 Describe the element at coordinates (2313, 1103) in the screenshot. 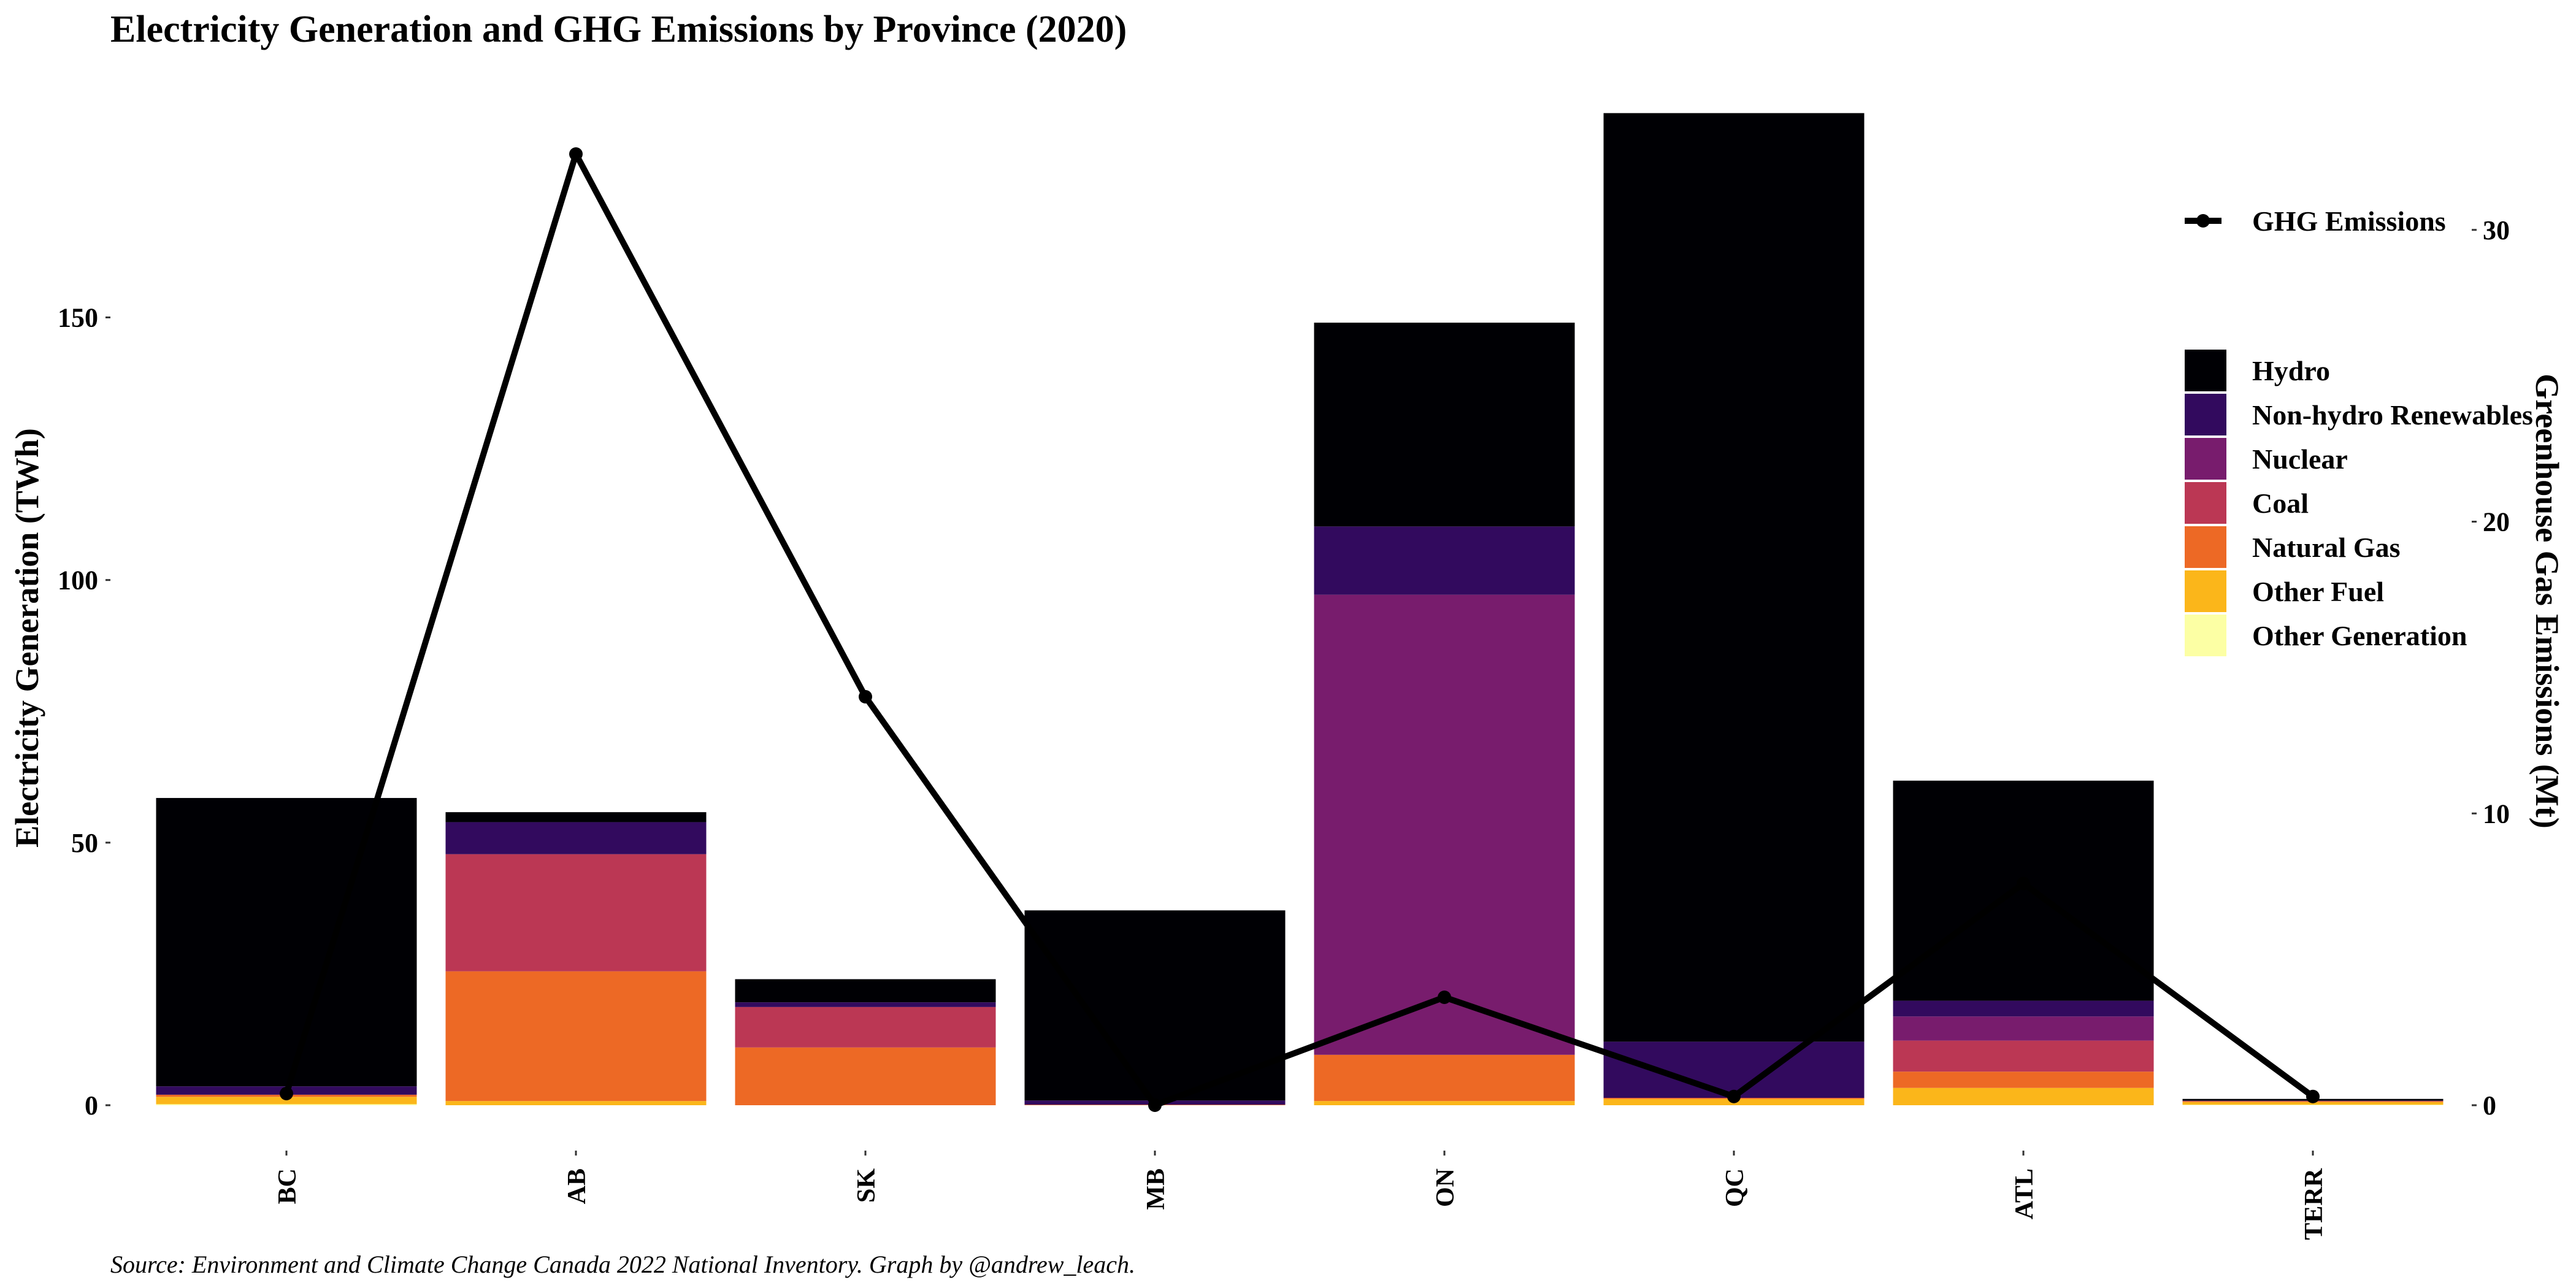

I see `bar-terr-other-fuel` at that location.